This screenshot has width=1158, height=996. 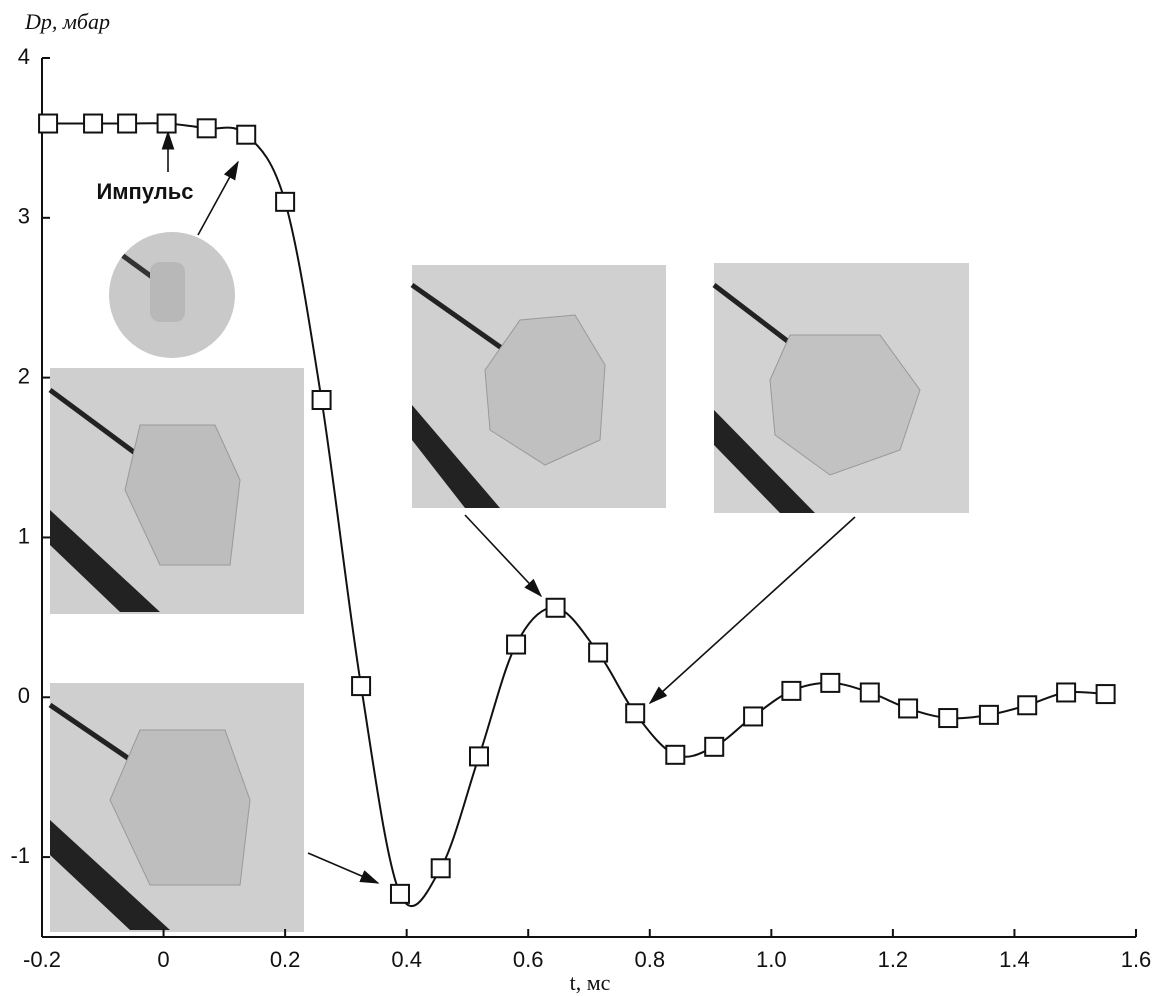 I want to click on x-tick-label: 0.8, so click(x=649, y=959).